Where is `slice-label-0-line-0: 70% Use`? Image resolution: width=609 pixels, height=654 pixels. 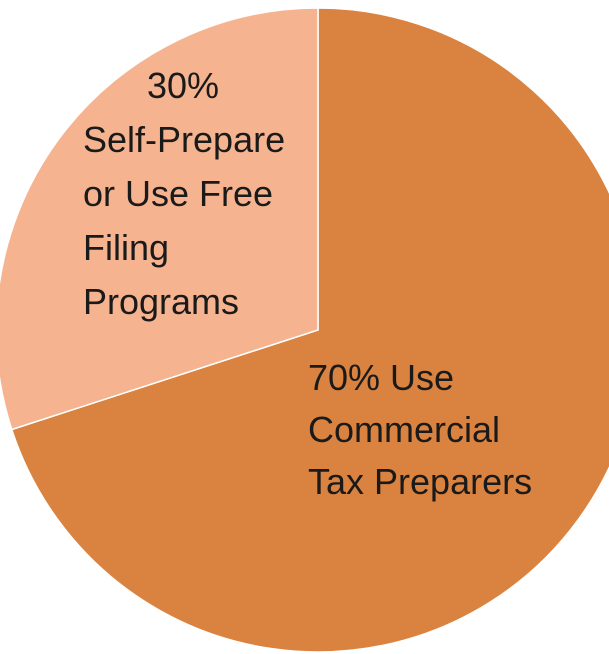 slice-label-0-line-0: 70% Use is located at coordinates (381, 377).